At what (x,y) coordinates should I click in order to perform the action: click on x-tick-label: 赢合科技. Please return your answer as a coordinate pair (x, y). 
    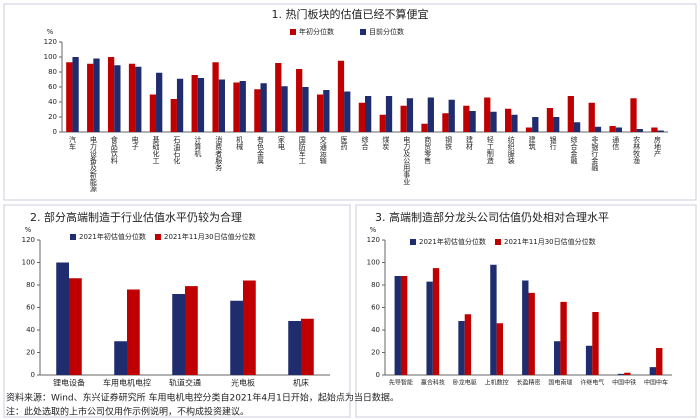
    Looking at the image, I should click on (433, 383).